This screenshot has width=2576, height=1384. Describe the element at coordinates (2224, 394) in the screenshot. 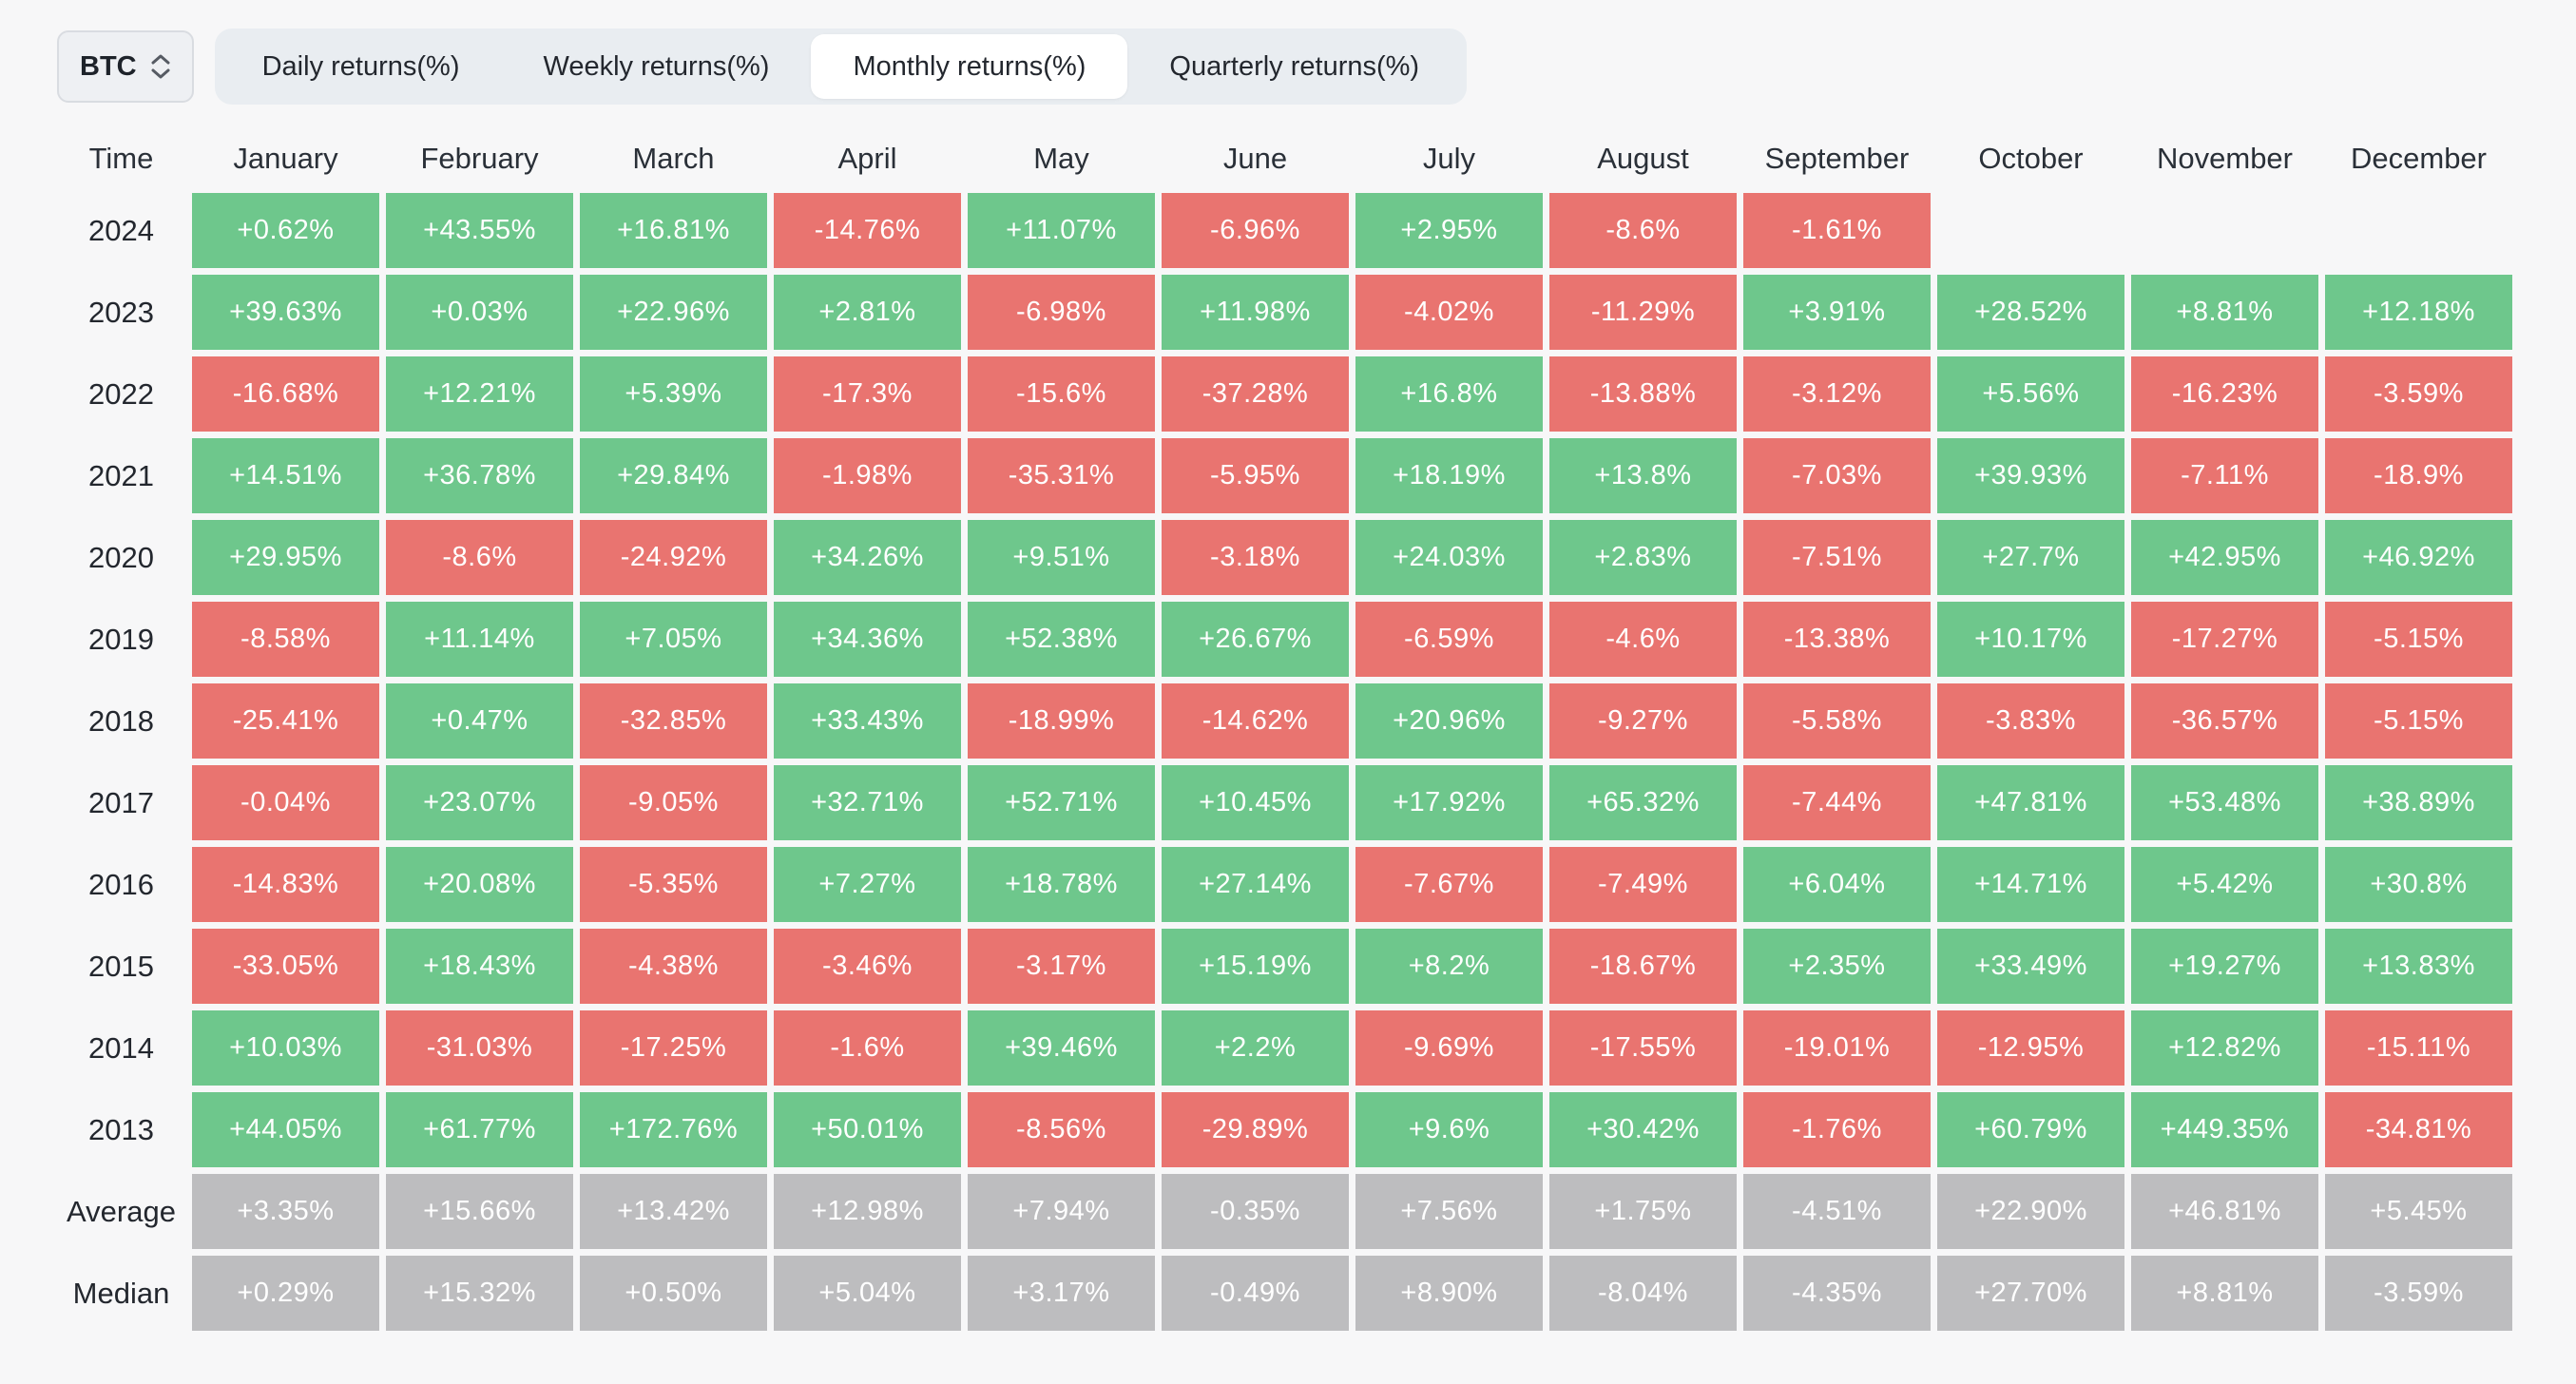

I see `return-cell: -16.23%` at that location.